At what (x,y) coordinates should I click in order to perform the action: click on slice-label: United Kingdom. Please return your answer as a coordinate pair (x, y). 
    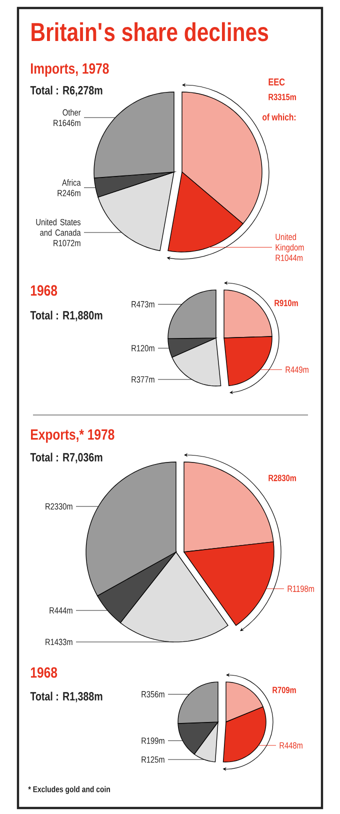
    Looking at the image, I should click on (290, 243).